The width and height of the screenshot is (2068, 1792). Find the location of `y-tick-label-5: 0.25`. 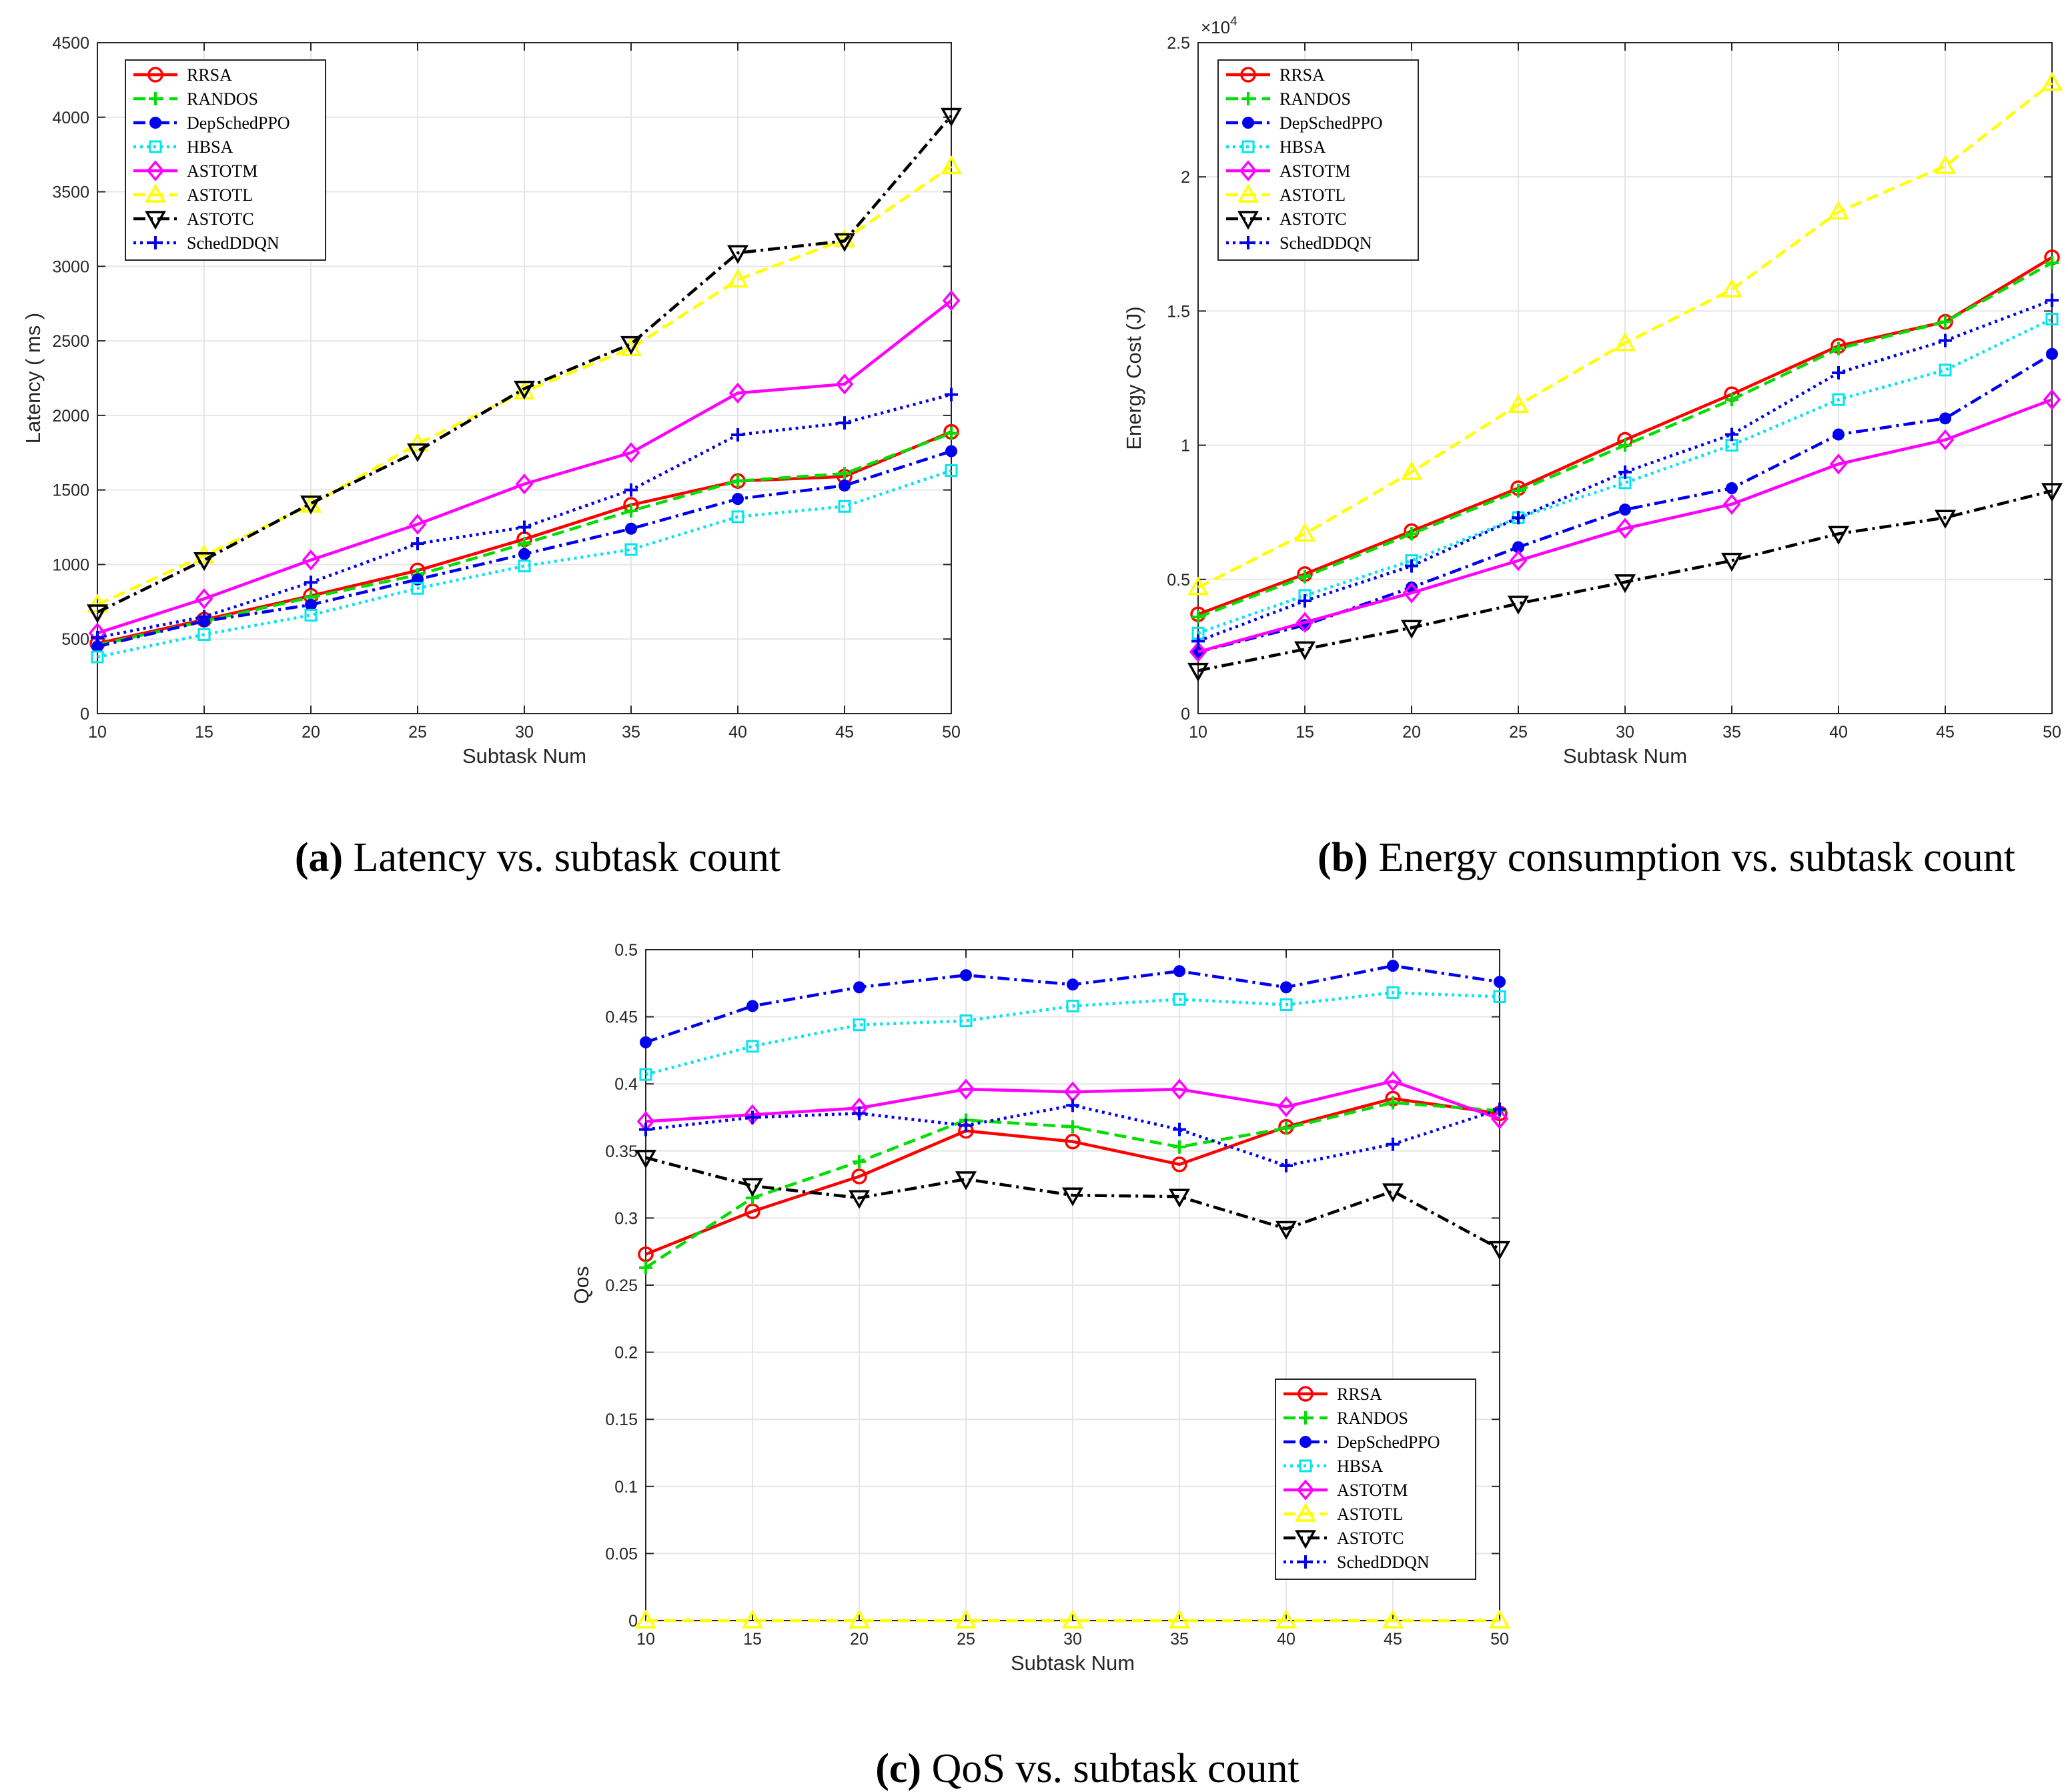

y-tick-label-5: 0.25 is located at coordinates (621, 1285).